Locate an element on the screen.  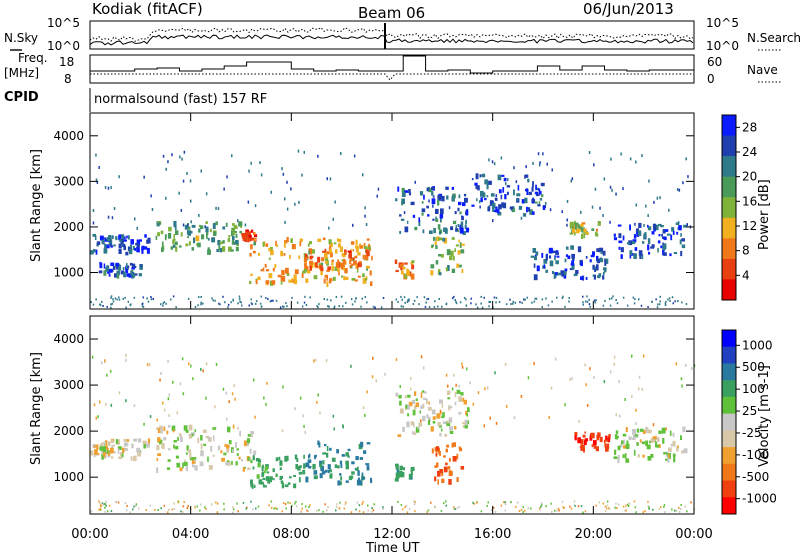
nave-tick-bottom: 0 is located at coordinates (711, 79).